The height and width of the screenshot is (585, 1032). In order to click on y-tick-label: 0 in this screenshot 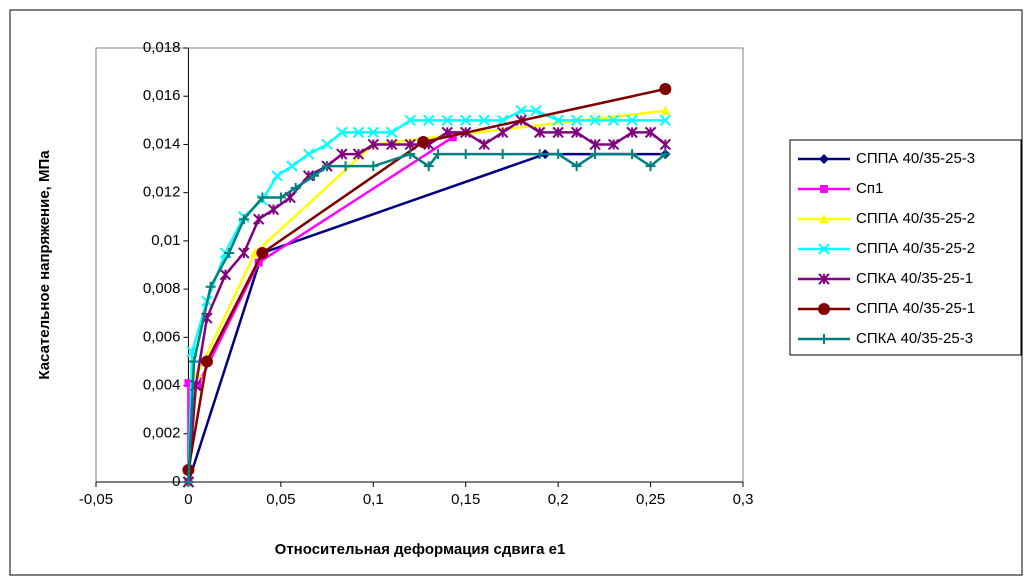, I will do `click(176, 481)`.